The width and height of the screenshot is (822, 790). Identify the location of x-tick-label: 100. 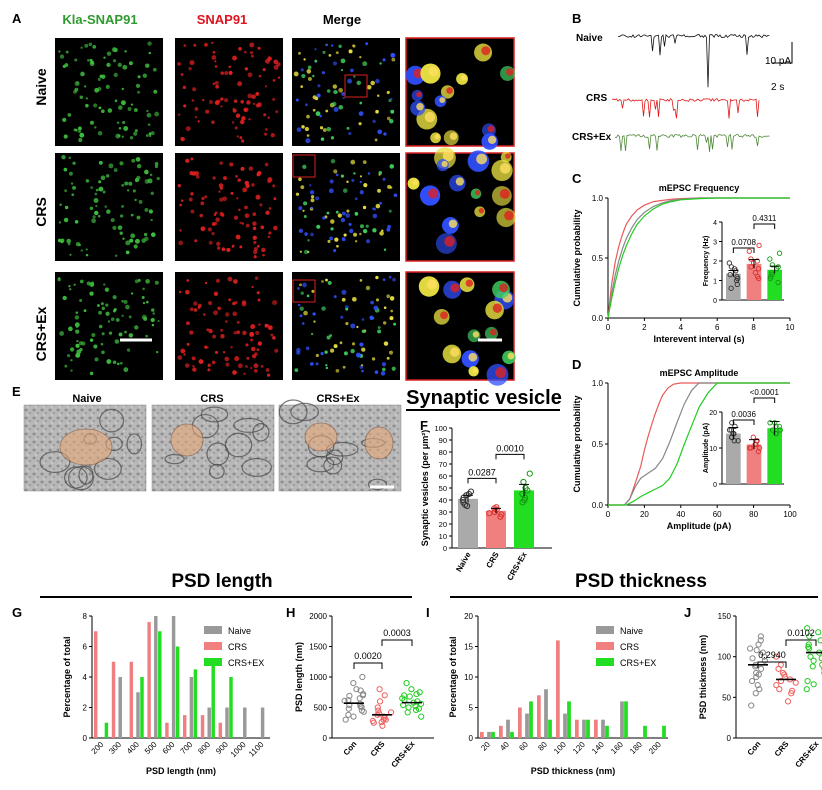
(560, 748).